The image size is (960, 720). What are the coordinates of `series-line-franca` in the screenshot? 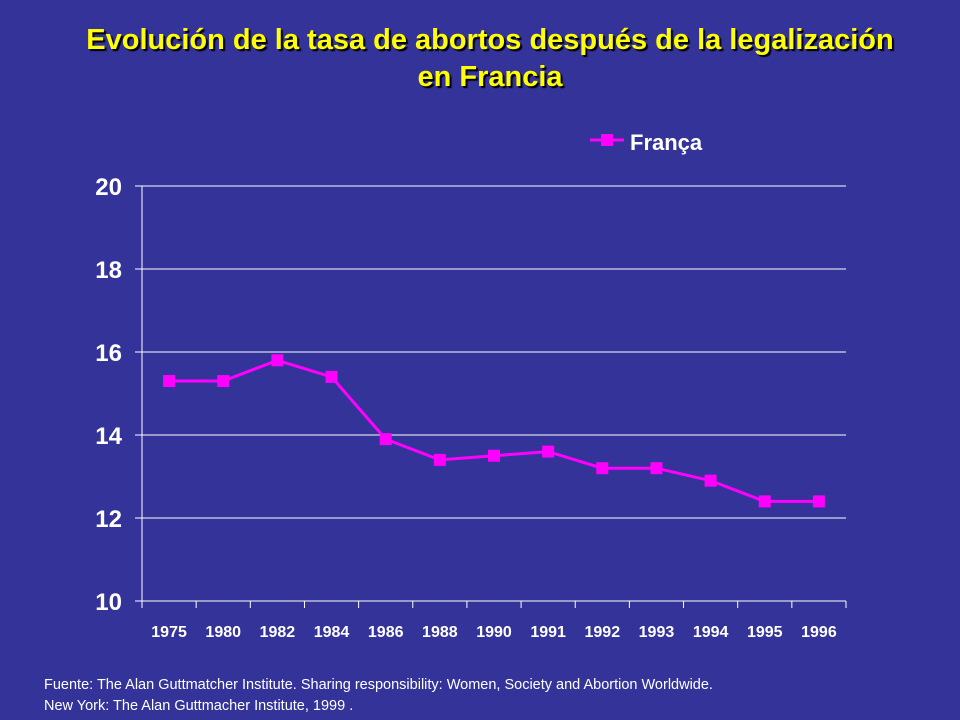 It's located at (494, 430).